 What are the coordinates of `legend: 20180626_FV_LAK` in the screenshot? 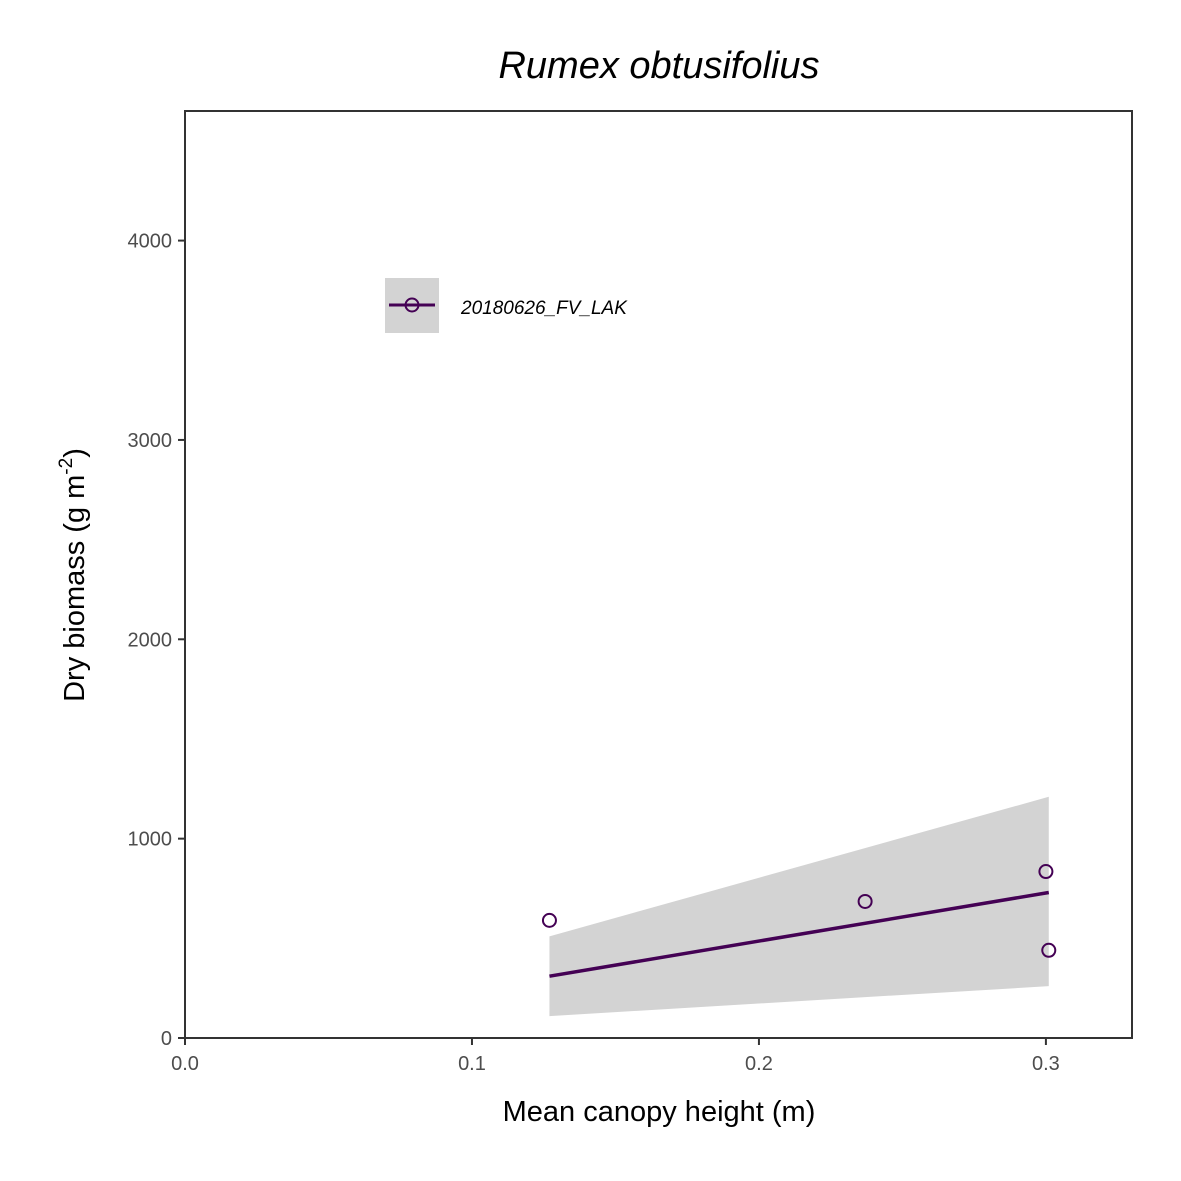 It's located at (506, 305).